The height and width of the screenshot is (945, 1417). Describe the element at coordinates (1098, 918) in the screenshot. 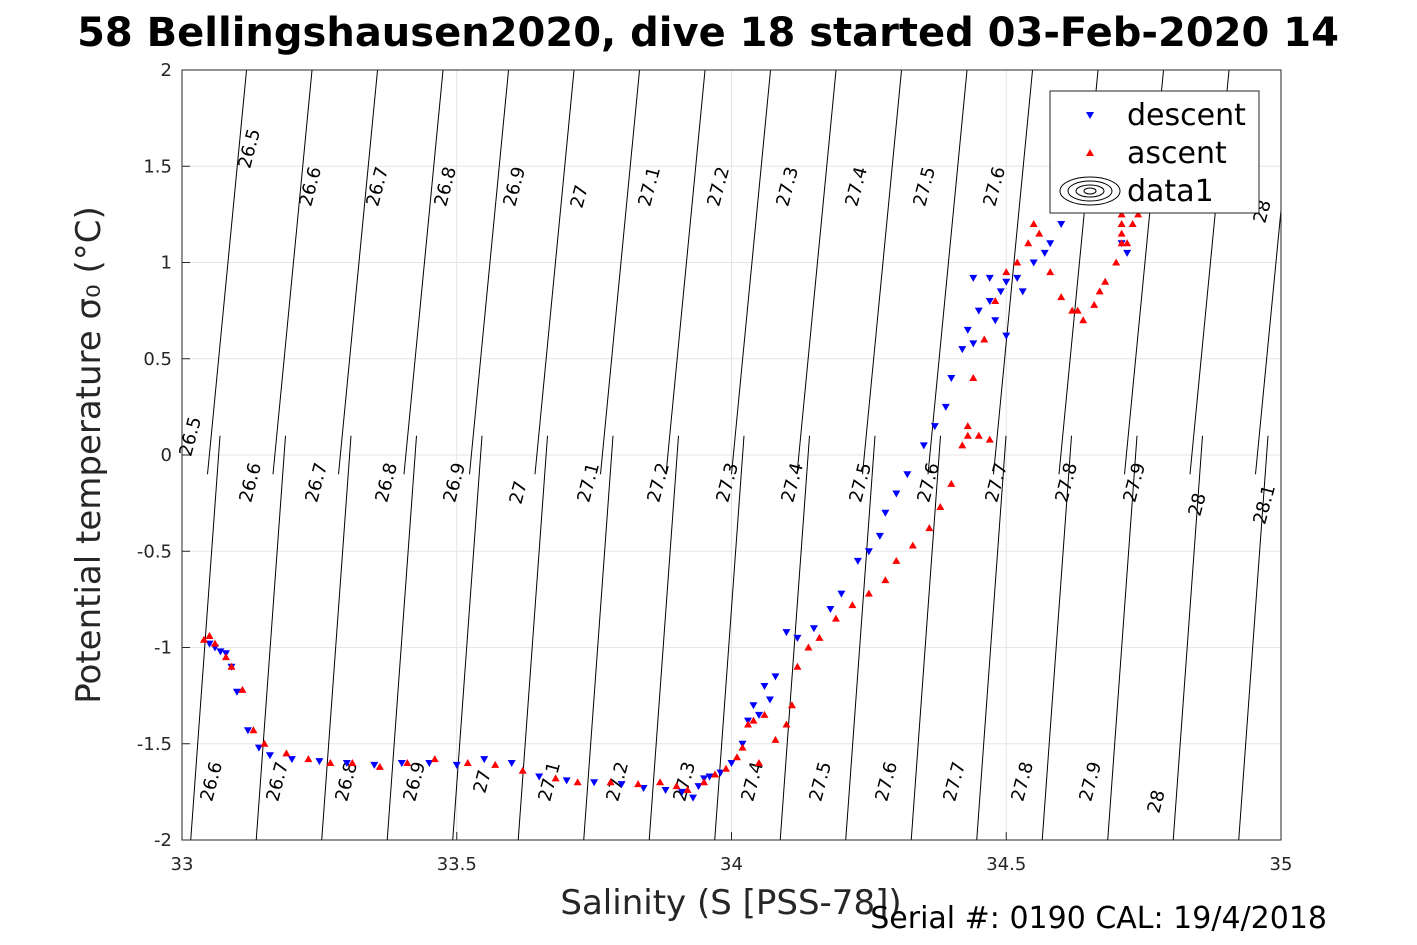

I see `serial-info: Serial #: 0190 CAL: 19/4/2018` at that location.